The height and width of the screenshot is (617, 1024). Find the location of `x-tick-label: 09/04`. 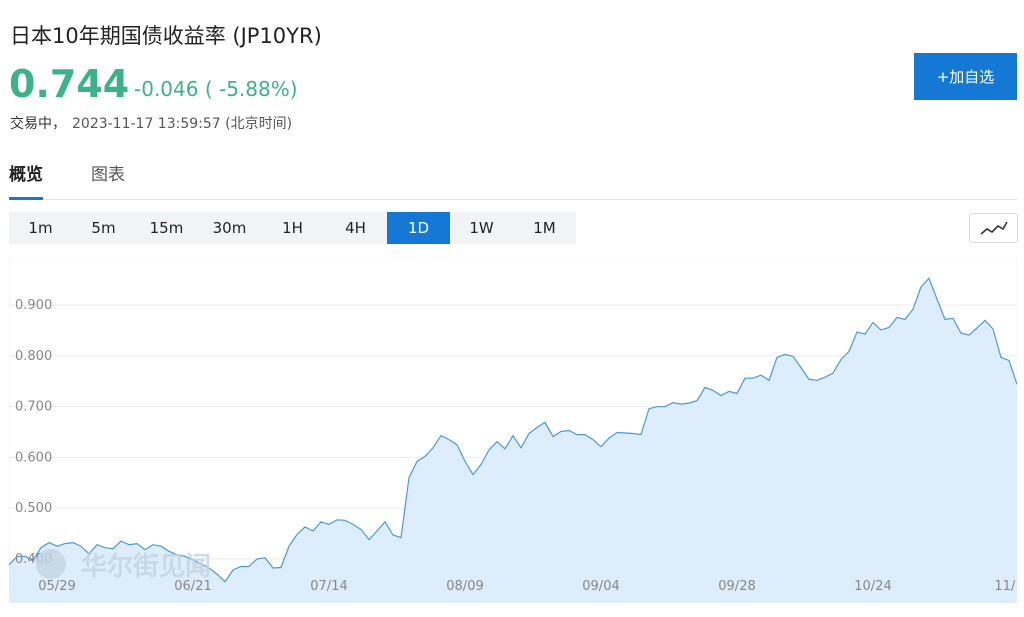

x-tick-label: 09/04 is located at coordinates (600, 586).